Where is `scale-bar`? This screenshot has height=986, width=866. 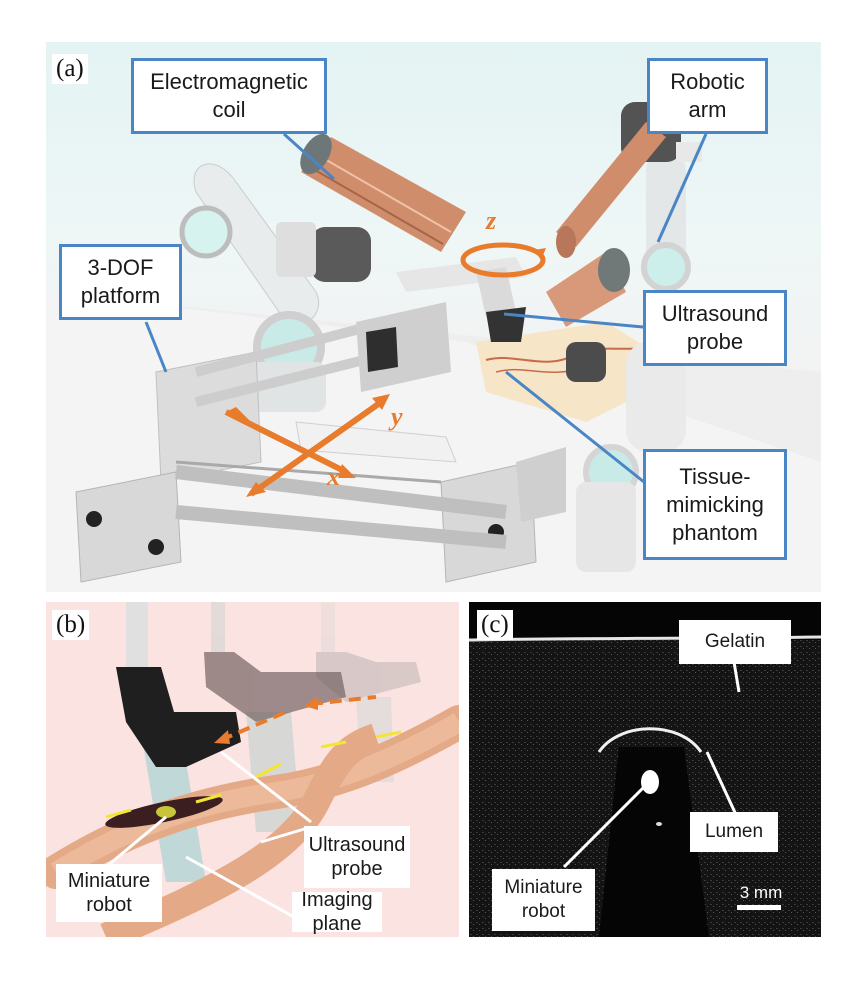 scale-bar is located at coordinates (759, 907).